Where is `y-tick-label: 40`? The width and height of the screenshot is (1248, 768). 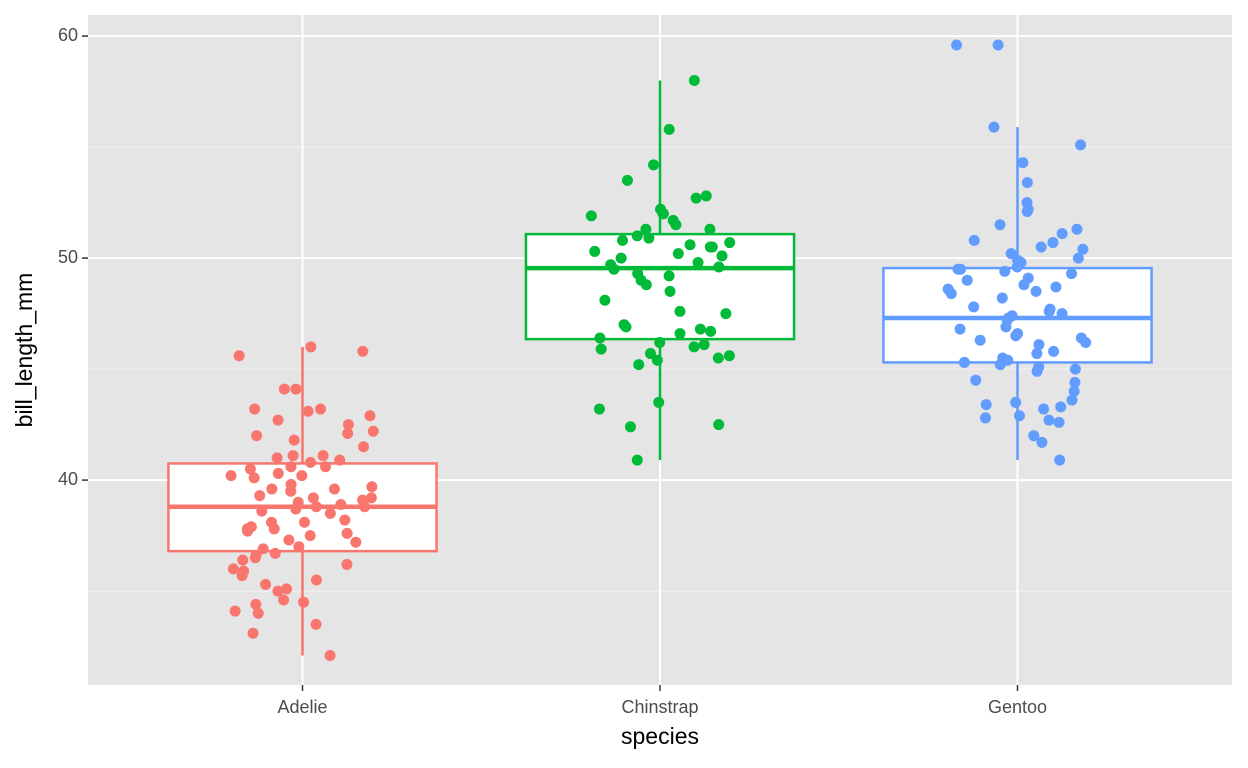
y-tick-label: 40 is located at coordinates (68, 479).